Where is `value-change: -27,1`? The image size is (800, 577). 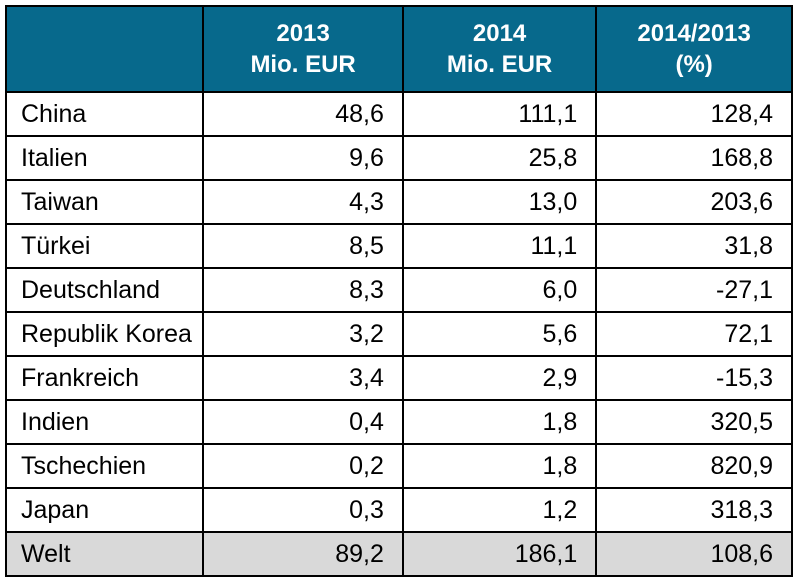
value-change: -27,1 is located at coordinates (694, 290).